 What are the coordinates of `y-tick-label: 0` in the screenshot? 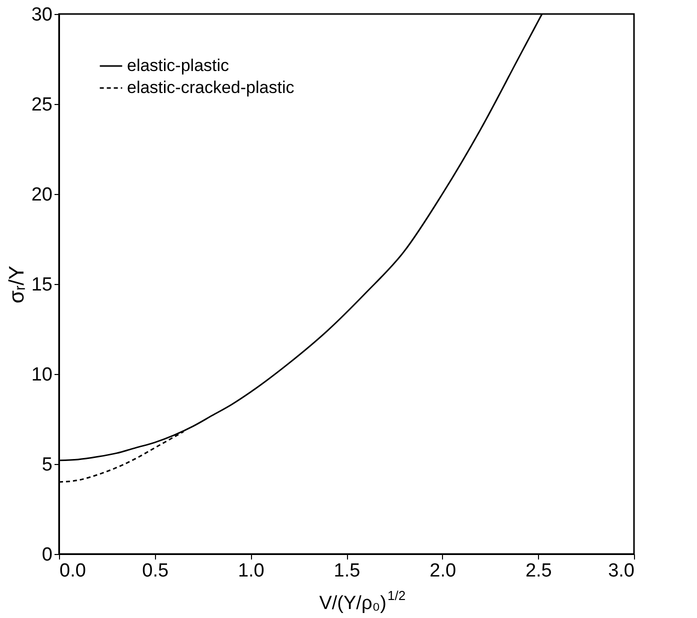 It's located at (47, 555).